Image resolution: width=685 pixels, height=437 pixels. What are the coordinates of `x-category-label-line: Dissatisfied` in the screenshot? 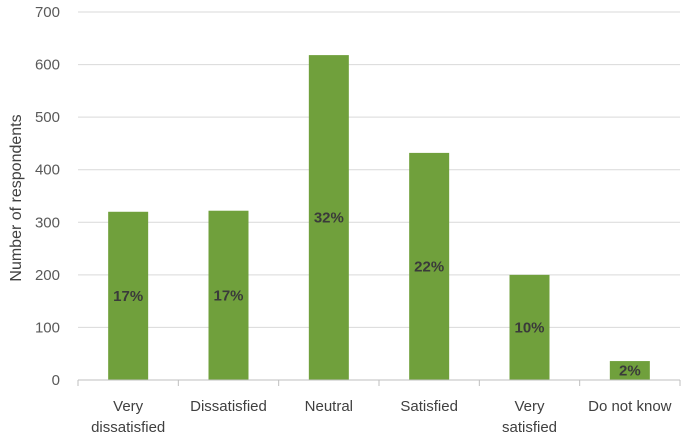 It's located at (228, 406).